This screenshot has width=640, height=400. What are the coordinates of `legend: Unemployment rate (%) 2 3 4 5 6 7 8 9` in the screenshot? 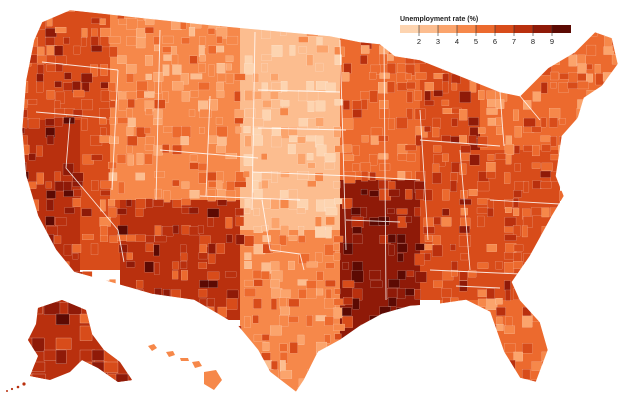 It's located at (485, 31).